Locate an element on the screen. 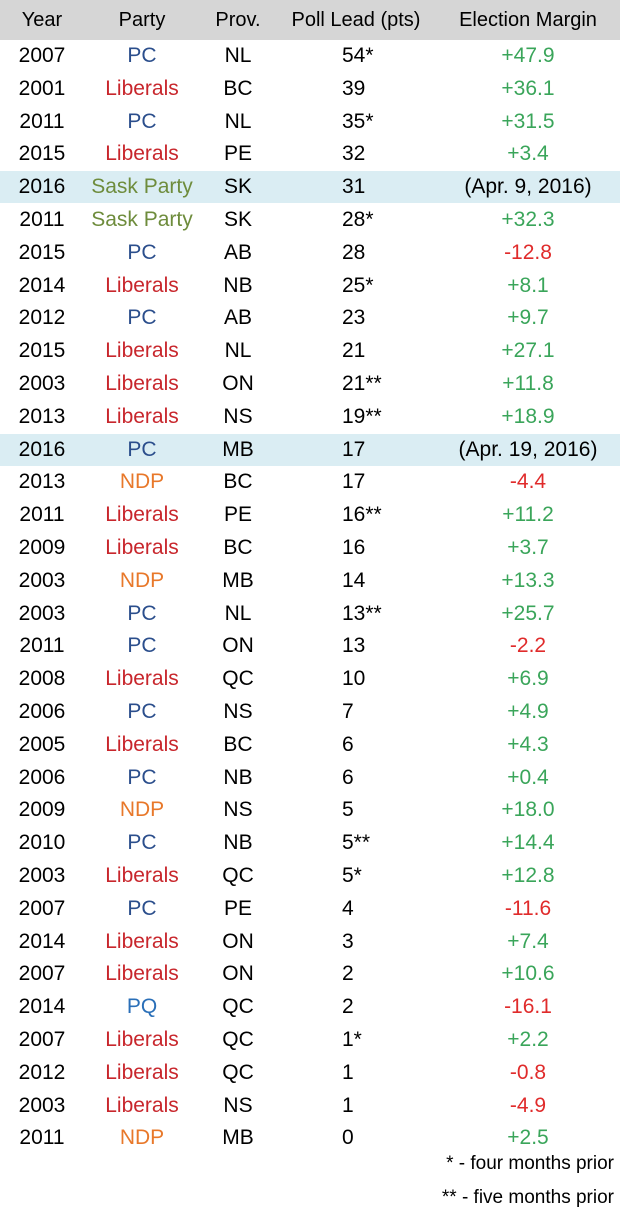 This screenshot has width=620, height=1216. table-row: 2006 PC NS 7 +4.9 is located at coordinates (310, 712).